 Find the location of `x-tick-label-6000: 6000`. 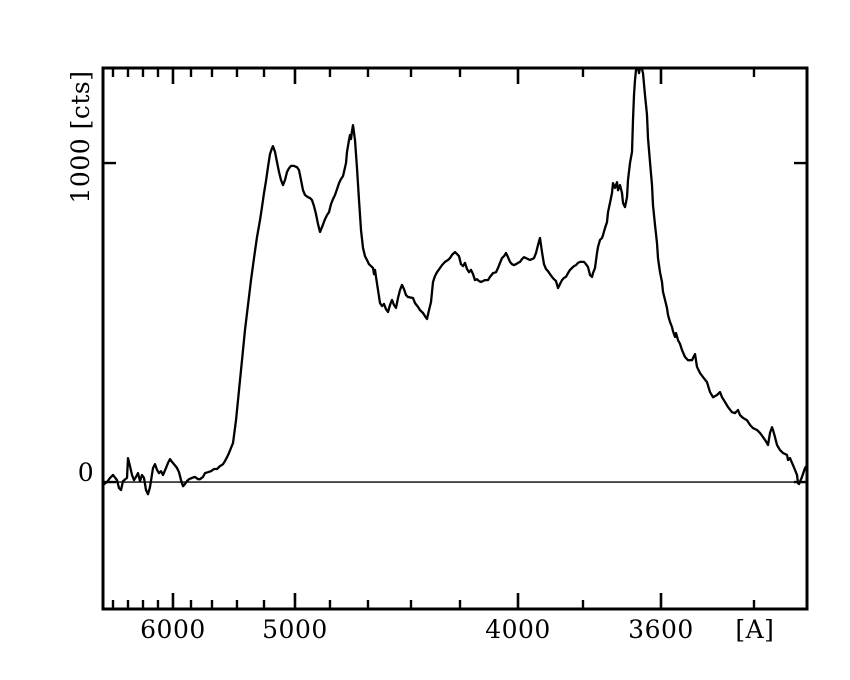

x-tick-label-6000: 6000 is located at coordinates (173, 629).